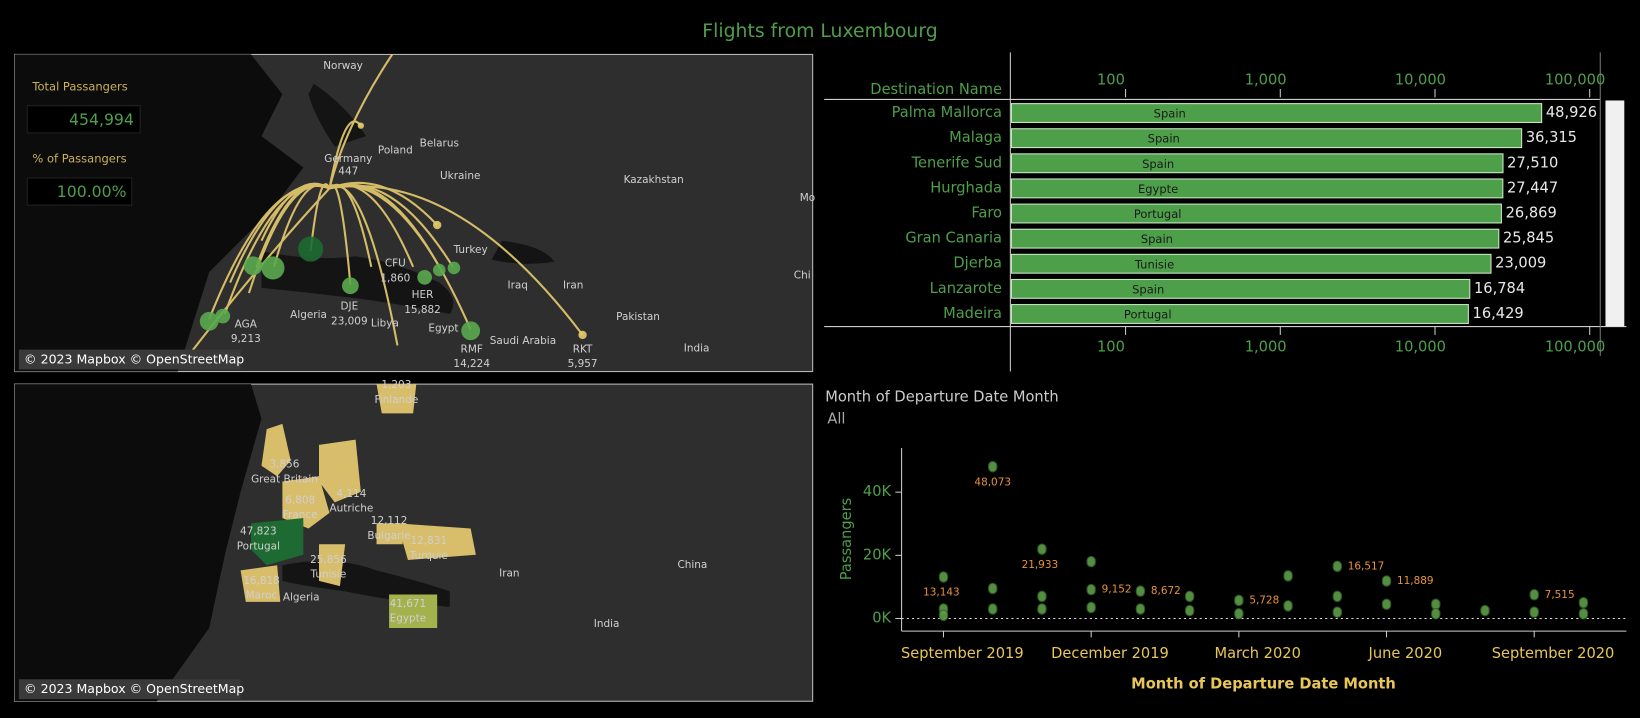 This screenshot has height=718, width=1640. Describe the element at coordinates (408, 604) in the screenshot. I see `country-passengers: 41,671` at that location.